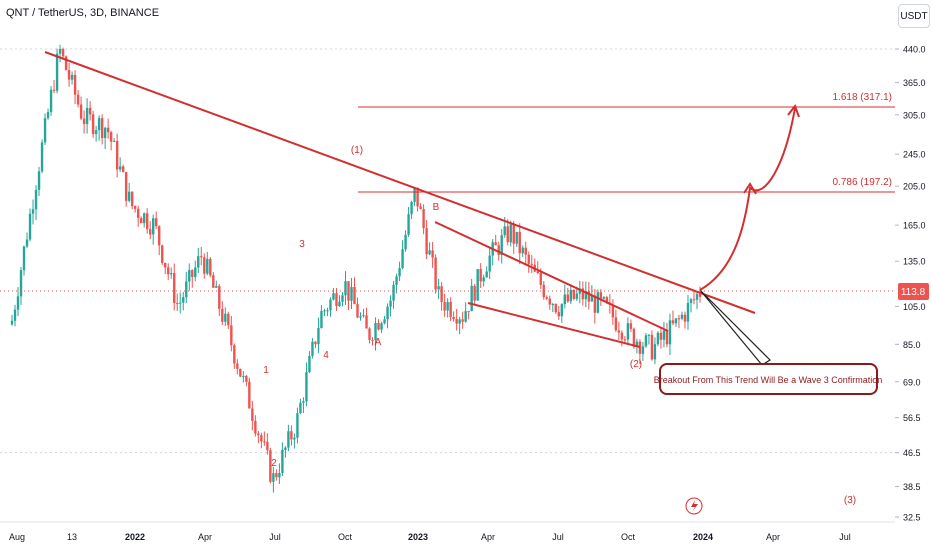 This screenshot has height=550, width=932. What do you see at coordinates (914, 307) in the screenshot?
I see `y-tick-label: 105.0` at bounding box center [914, 307].